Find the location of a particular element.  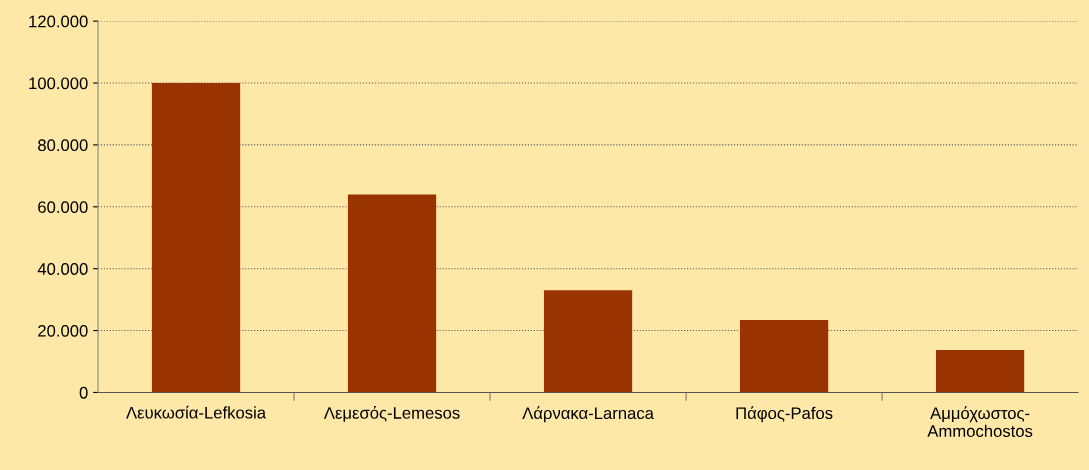

x-tick-label: Λεμεσός-Lemesos is located at coordinates (391, 414).